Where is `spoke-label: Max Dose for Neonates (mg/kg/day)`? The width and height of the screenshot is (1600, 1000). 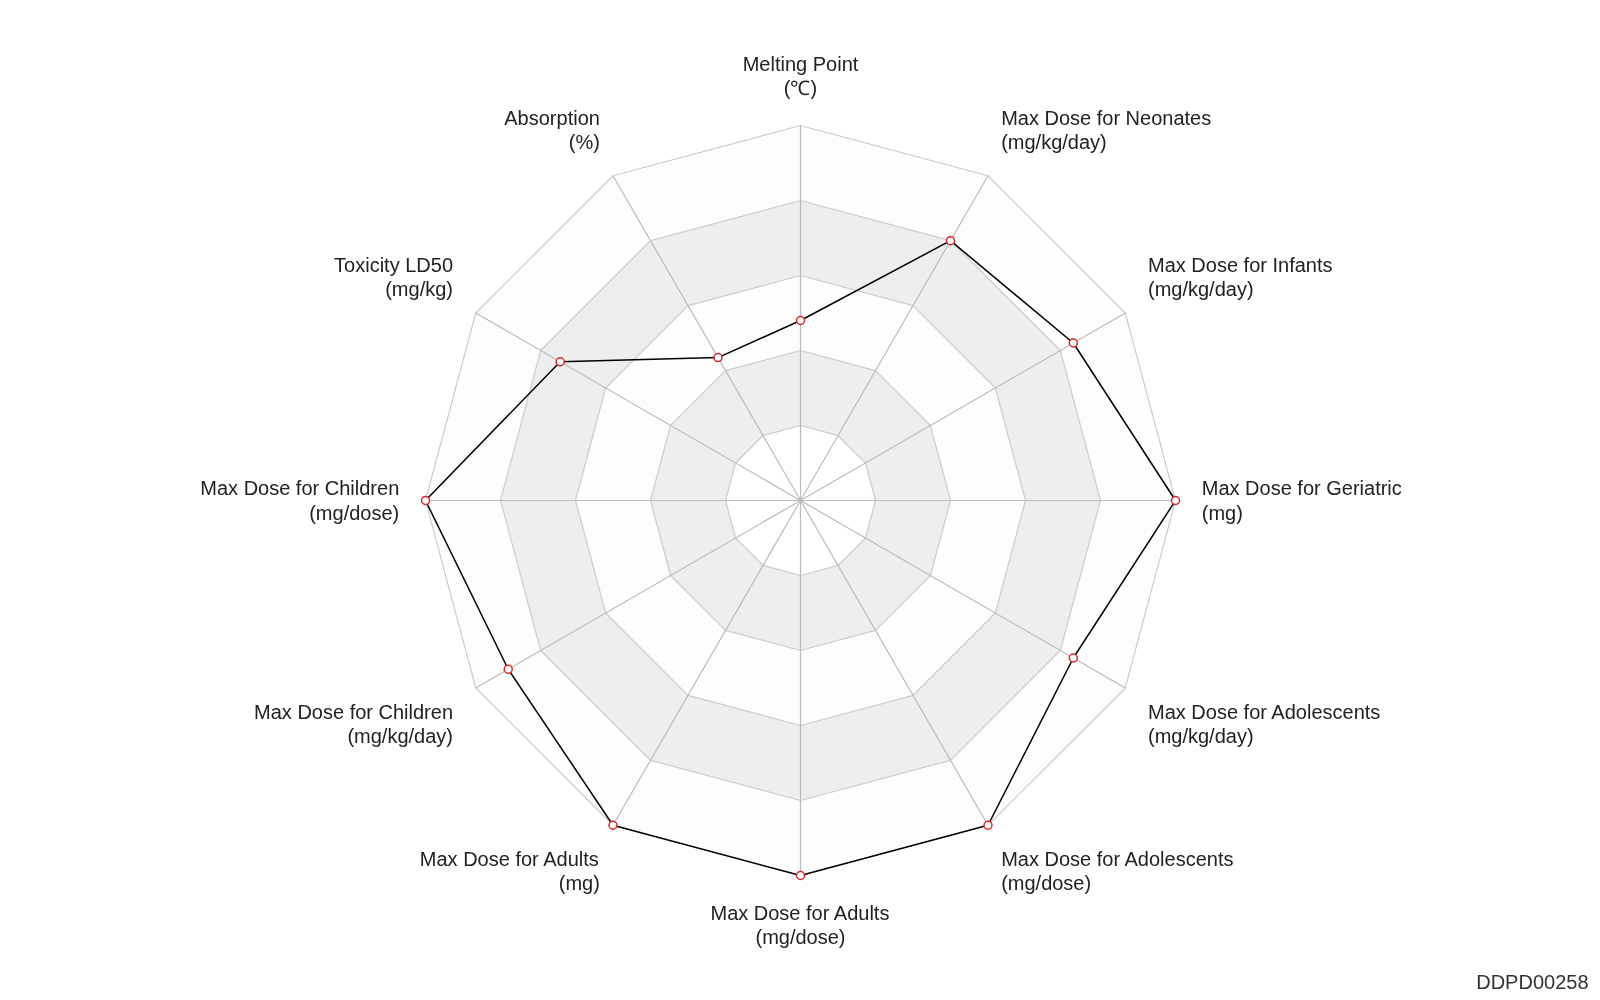 spoke-label: Max Dose for Neonates (mg/kg/day) is located at coordinates (1106, 130).